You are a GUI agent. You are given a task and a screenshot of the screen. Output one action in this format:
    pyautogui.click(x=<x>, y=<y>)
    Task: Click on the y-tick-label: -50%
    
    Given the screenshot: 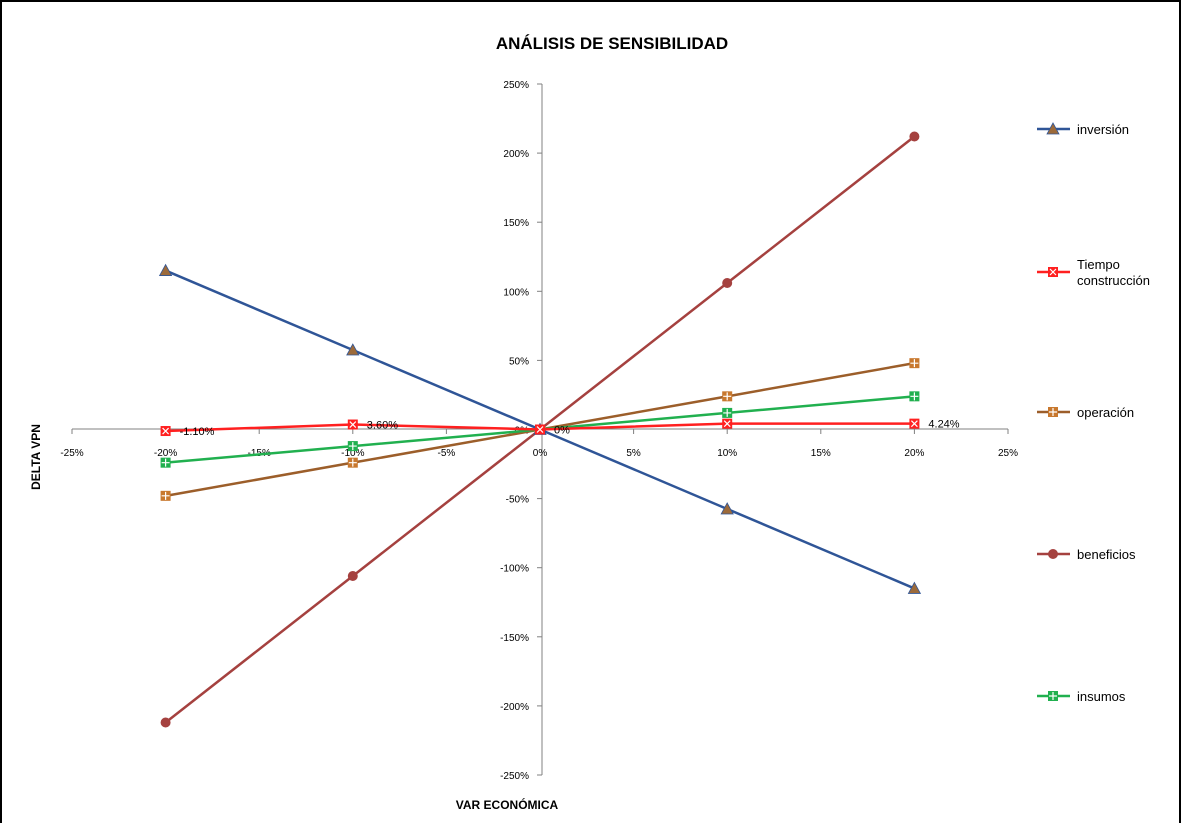 What is the action you would take?
    pyautogui.click(x=517, y=500)
    